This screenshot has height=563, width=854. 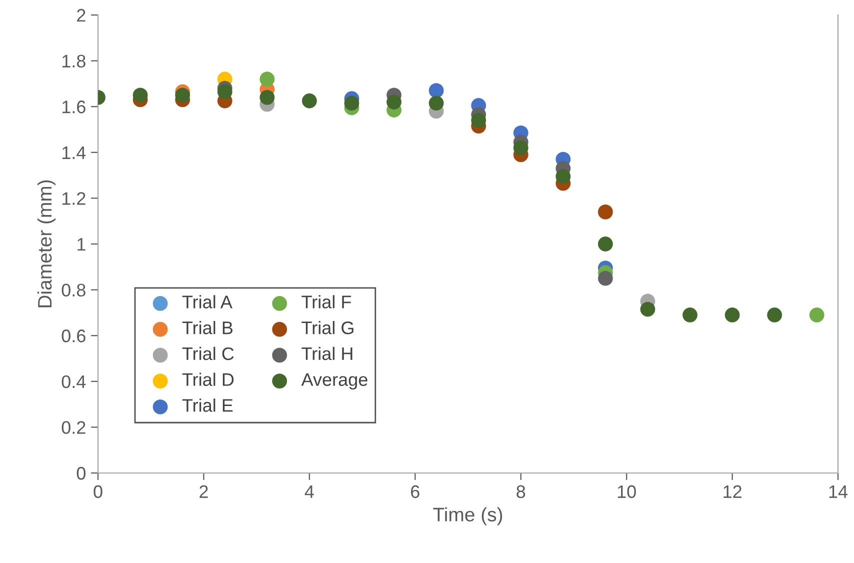 I want to click on x-tick-label: 0, so click(x=98, y=491).